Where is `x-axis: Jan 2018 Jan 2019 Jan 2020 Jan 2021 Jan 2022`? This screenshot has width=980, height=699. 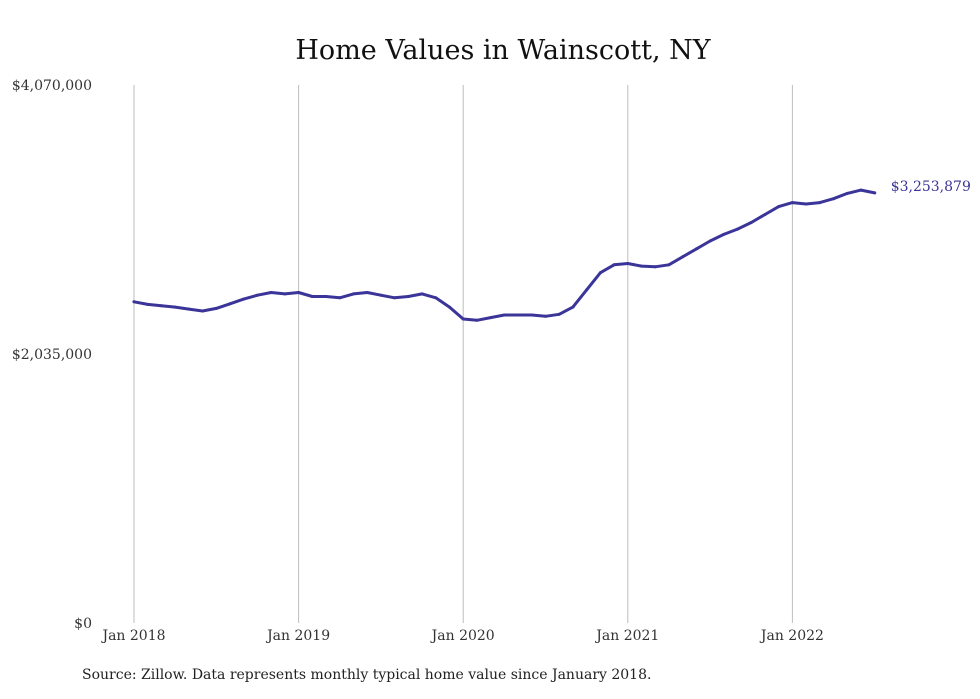 x-axis: Jan 2018 Jan 2019 Jan 2020 Jan 2021 Jan 2022 is located at coordinates (461, 636).